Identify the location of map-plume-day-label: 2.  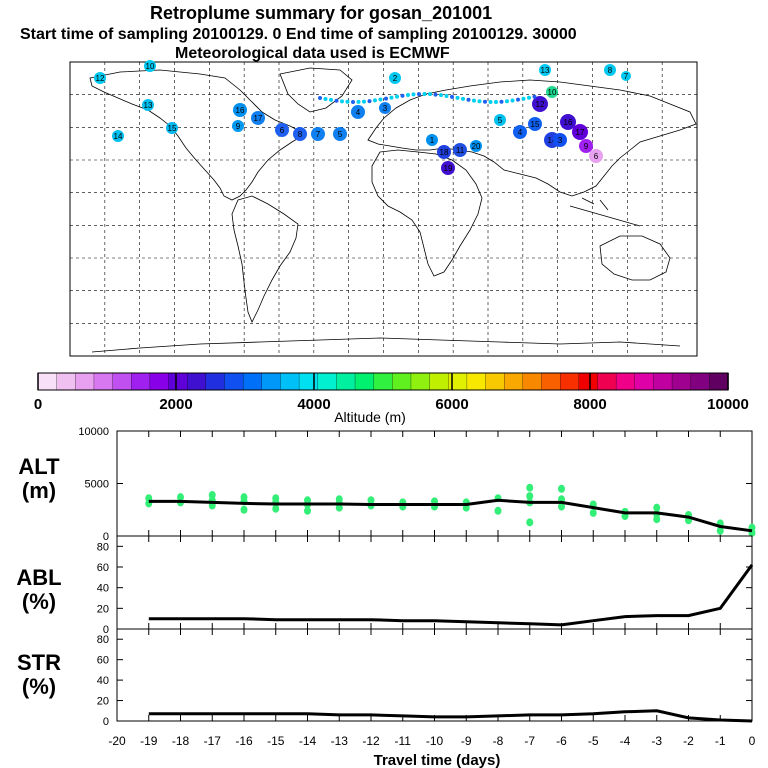
(395, 78).